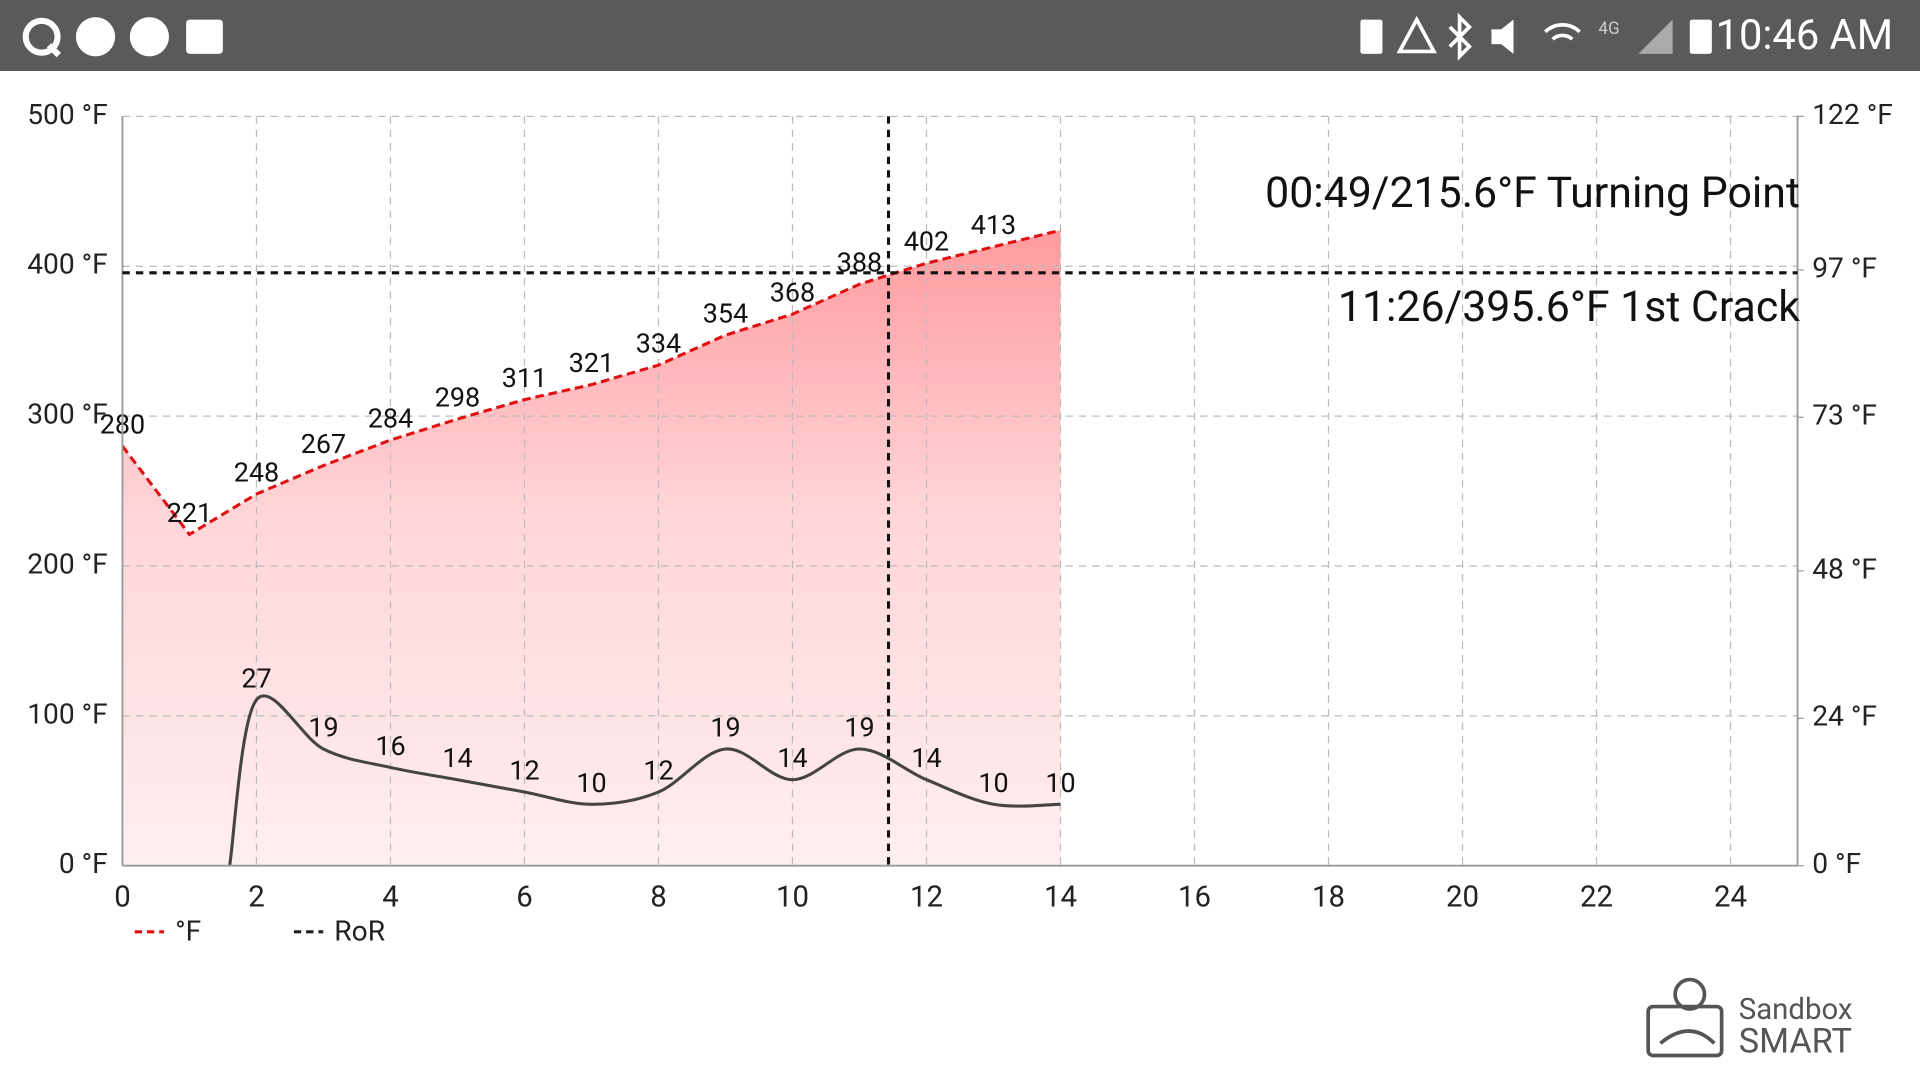 Image resolution: width=1920 pixels, height=1080 pixels. Describe the element at coordinates (67, 264) in the screenshot. I see `y-tick-label: 400 °F` at that location.